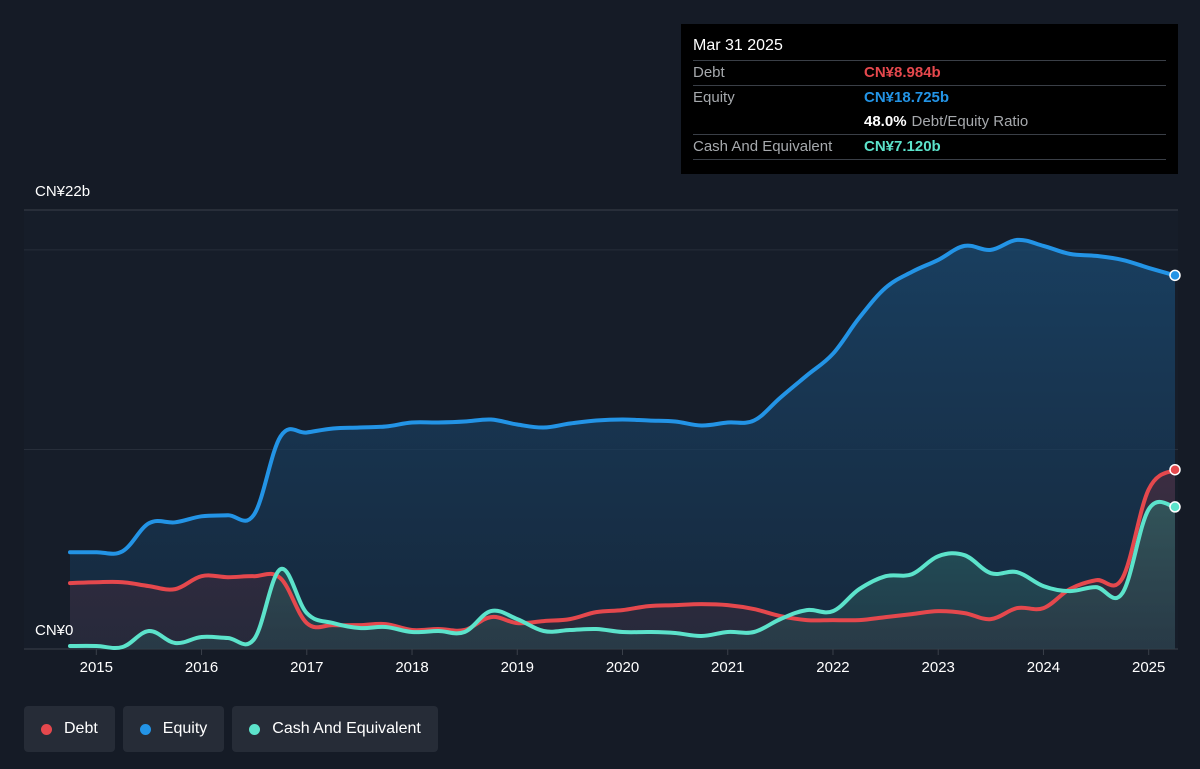 The width and height of the screenshot is (1200, 769). I want to click on tooltip-equity-label: Equity, so click(714, 97).